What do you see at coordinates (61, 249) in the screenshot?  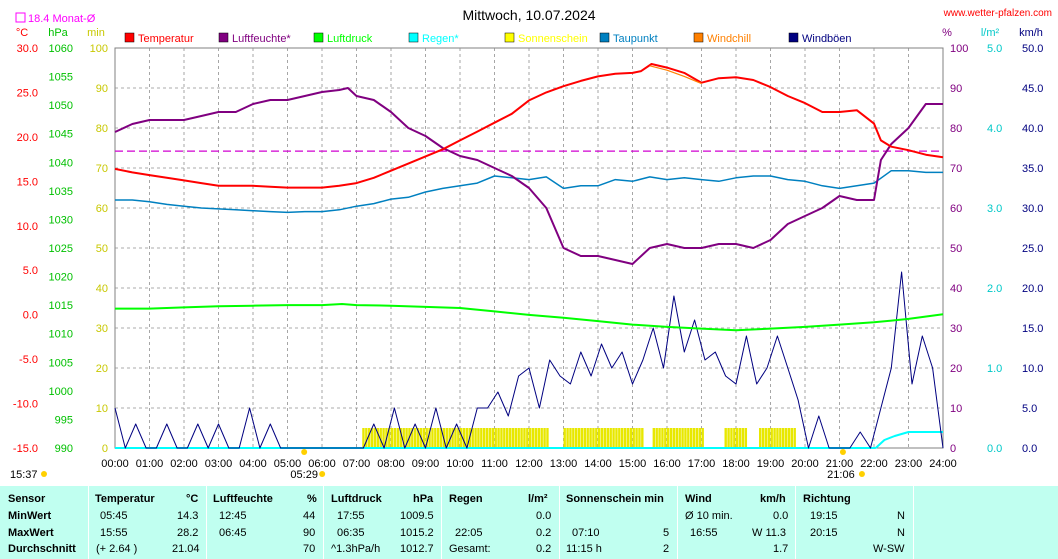 I see `pressure-tick-label: 1025` at bounding box center [61, 249].